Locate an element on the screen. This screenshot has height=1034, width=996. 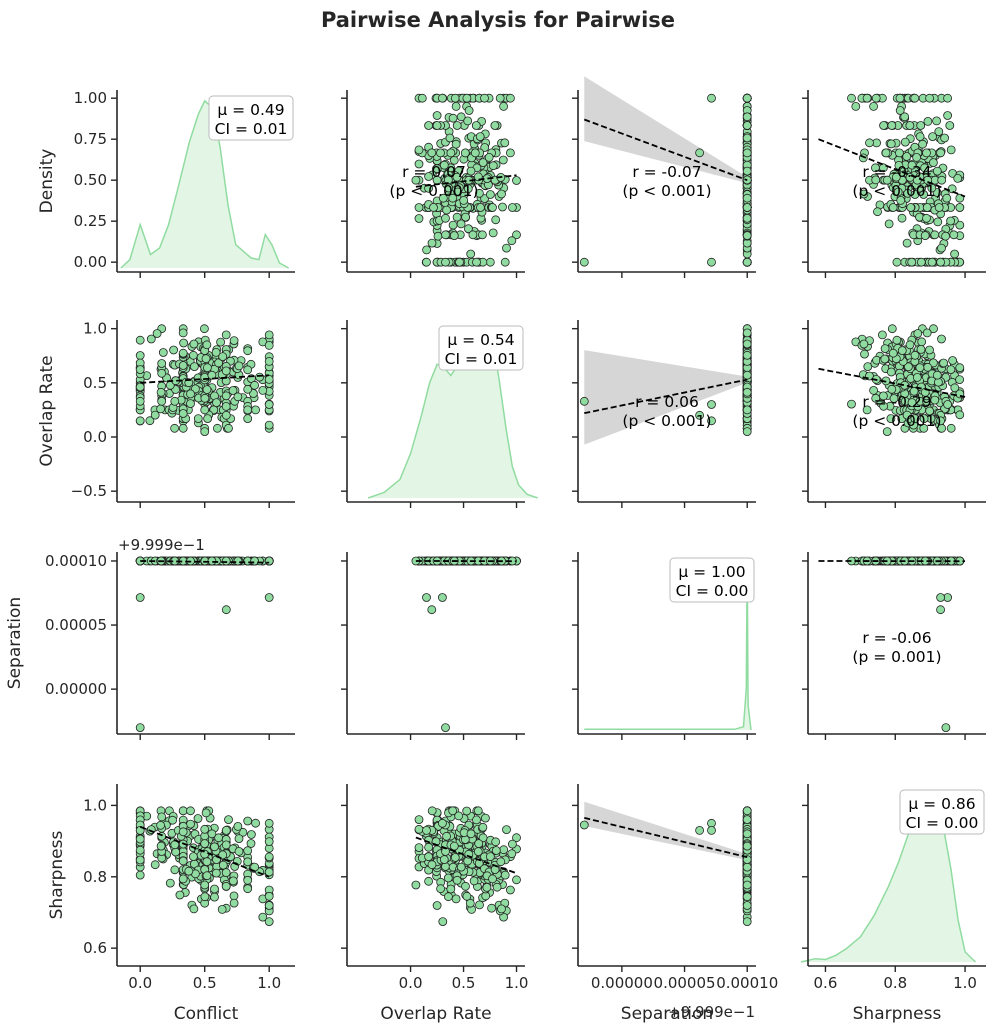
panel-sharpness-vs-conflict: 0.6 0.8 1.0 0.0 0.5 1.0 is located at coordinates (189, 888).